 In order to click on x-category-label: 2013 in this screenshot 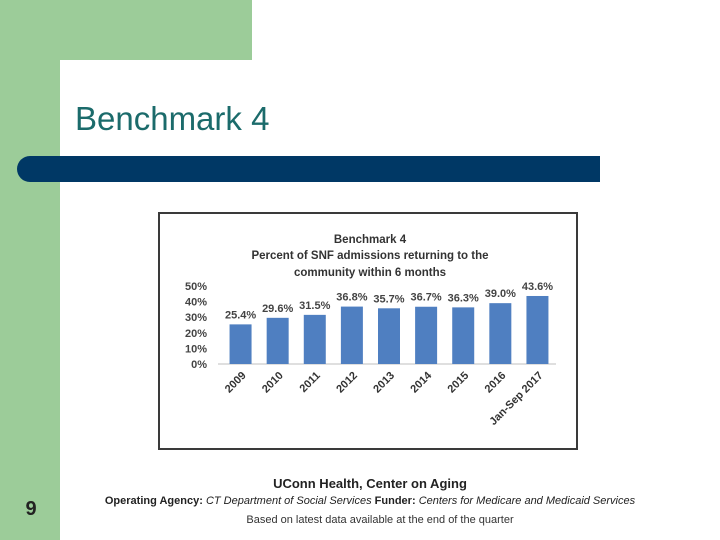, I will do `click(384, 383)`.